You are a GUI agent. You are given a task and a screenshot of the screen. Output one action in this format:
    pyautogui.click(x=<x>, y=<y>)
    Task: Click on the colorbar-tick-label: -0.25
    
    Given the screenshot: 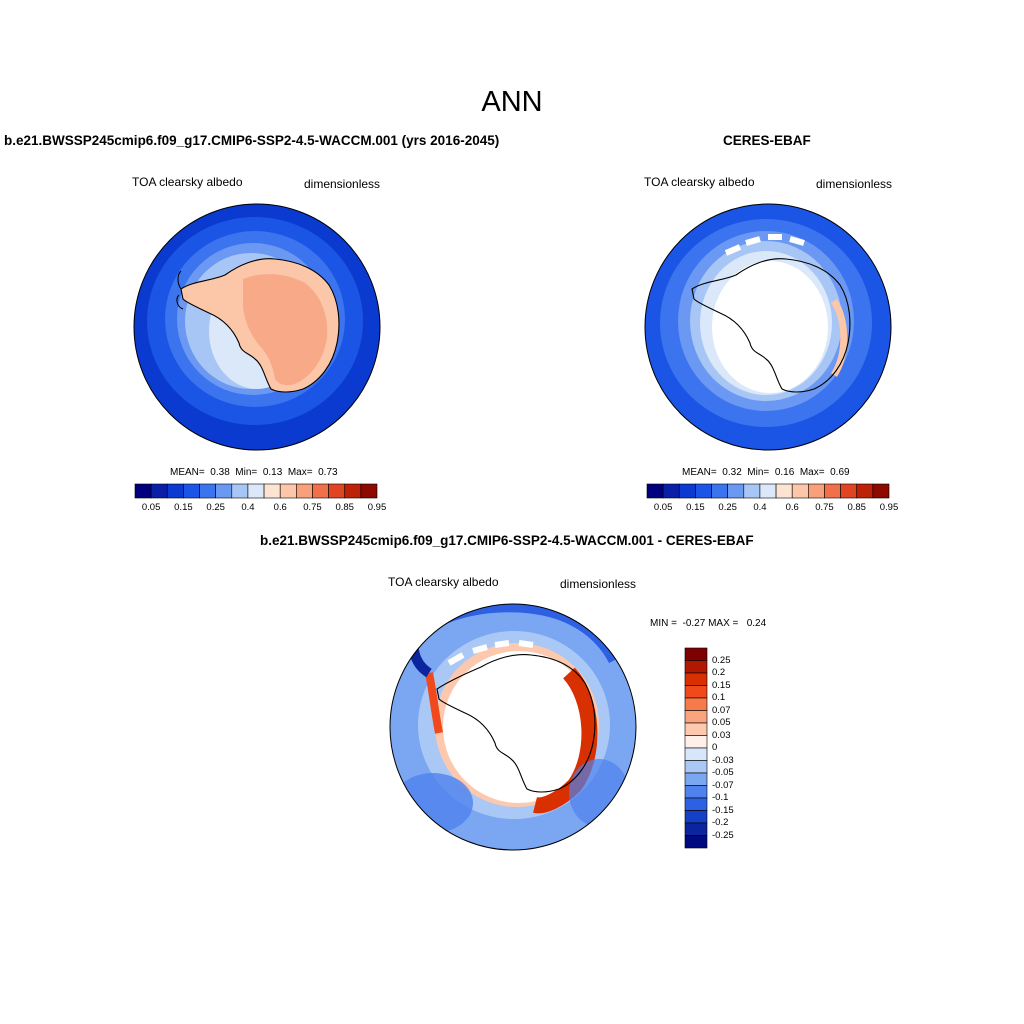 What is the action you would take?
    pyautogui.click(x=723, y=835)
    